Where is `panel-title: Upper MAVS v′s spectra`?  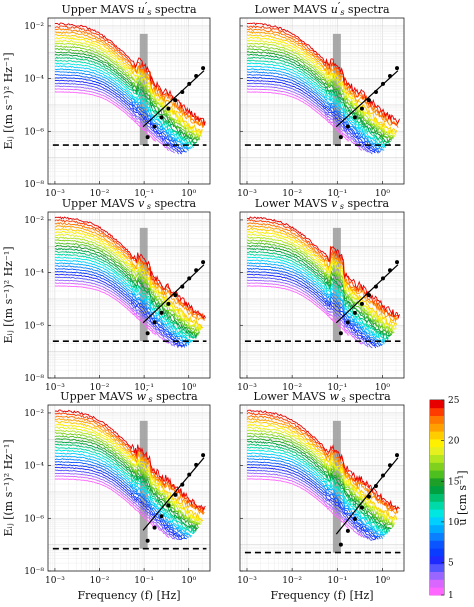
panel-title: Upper MAVS v′s spectra is located at coordinates (129, 202).